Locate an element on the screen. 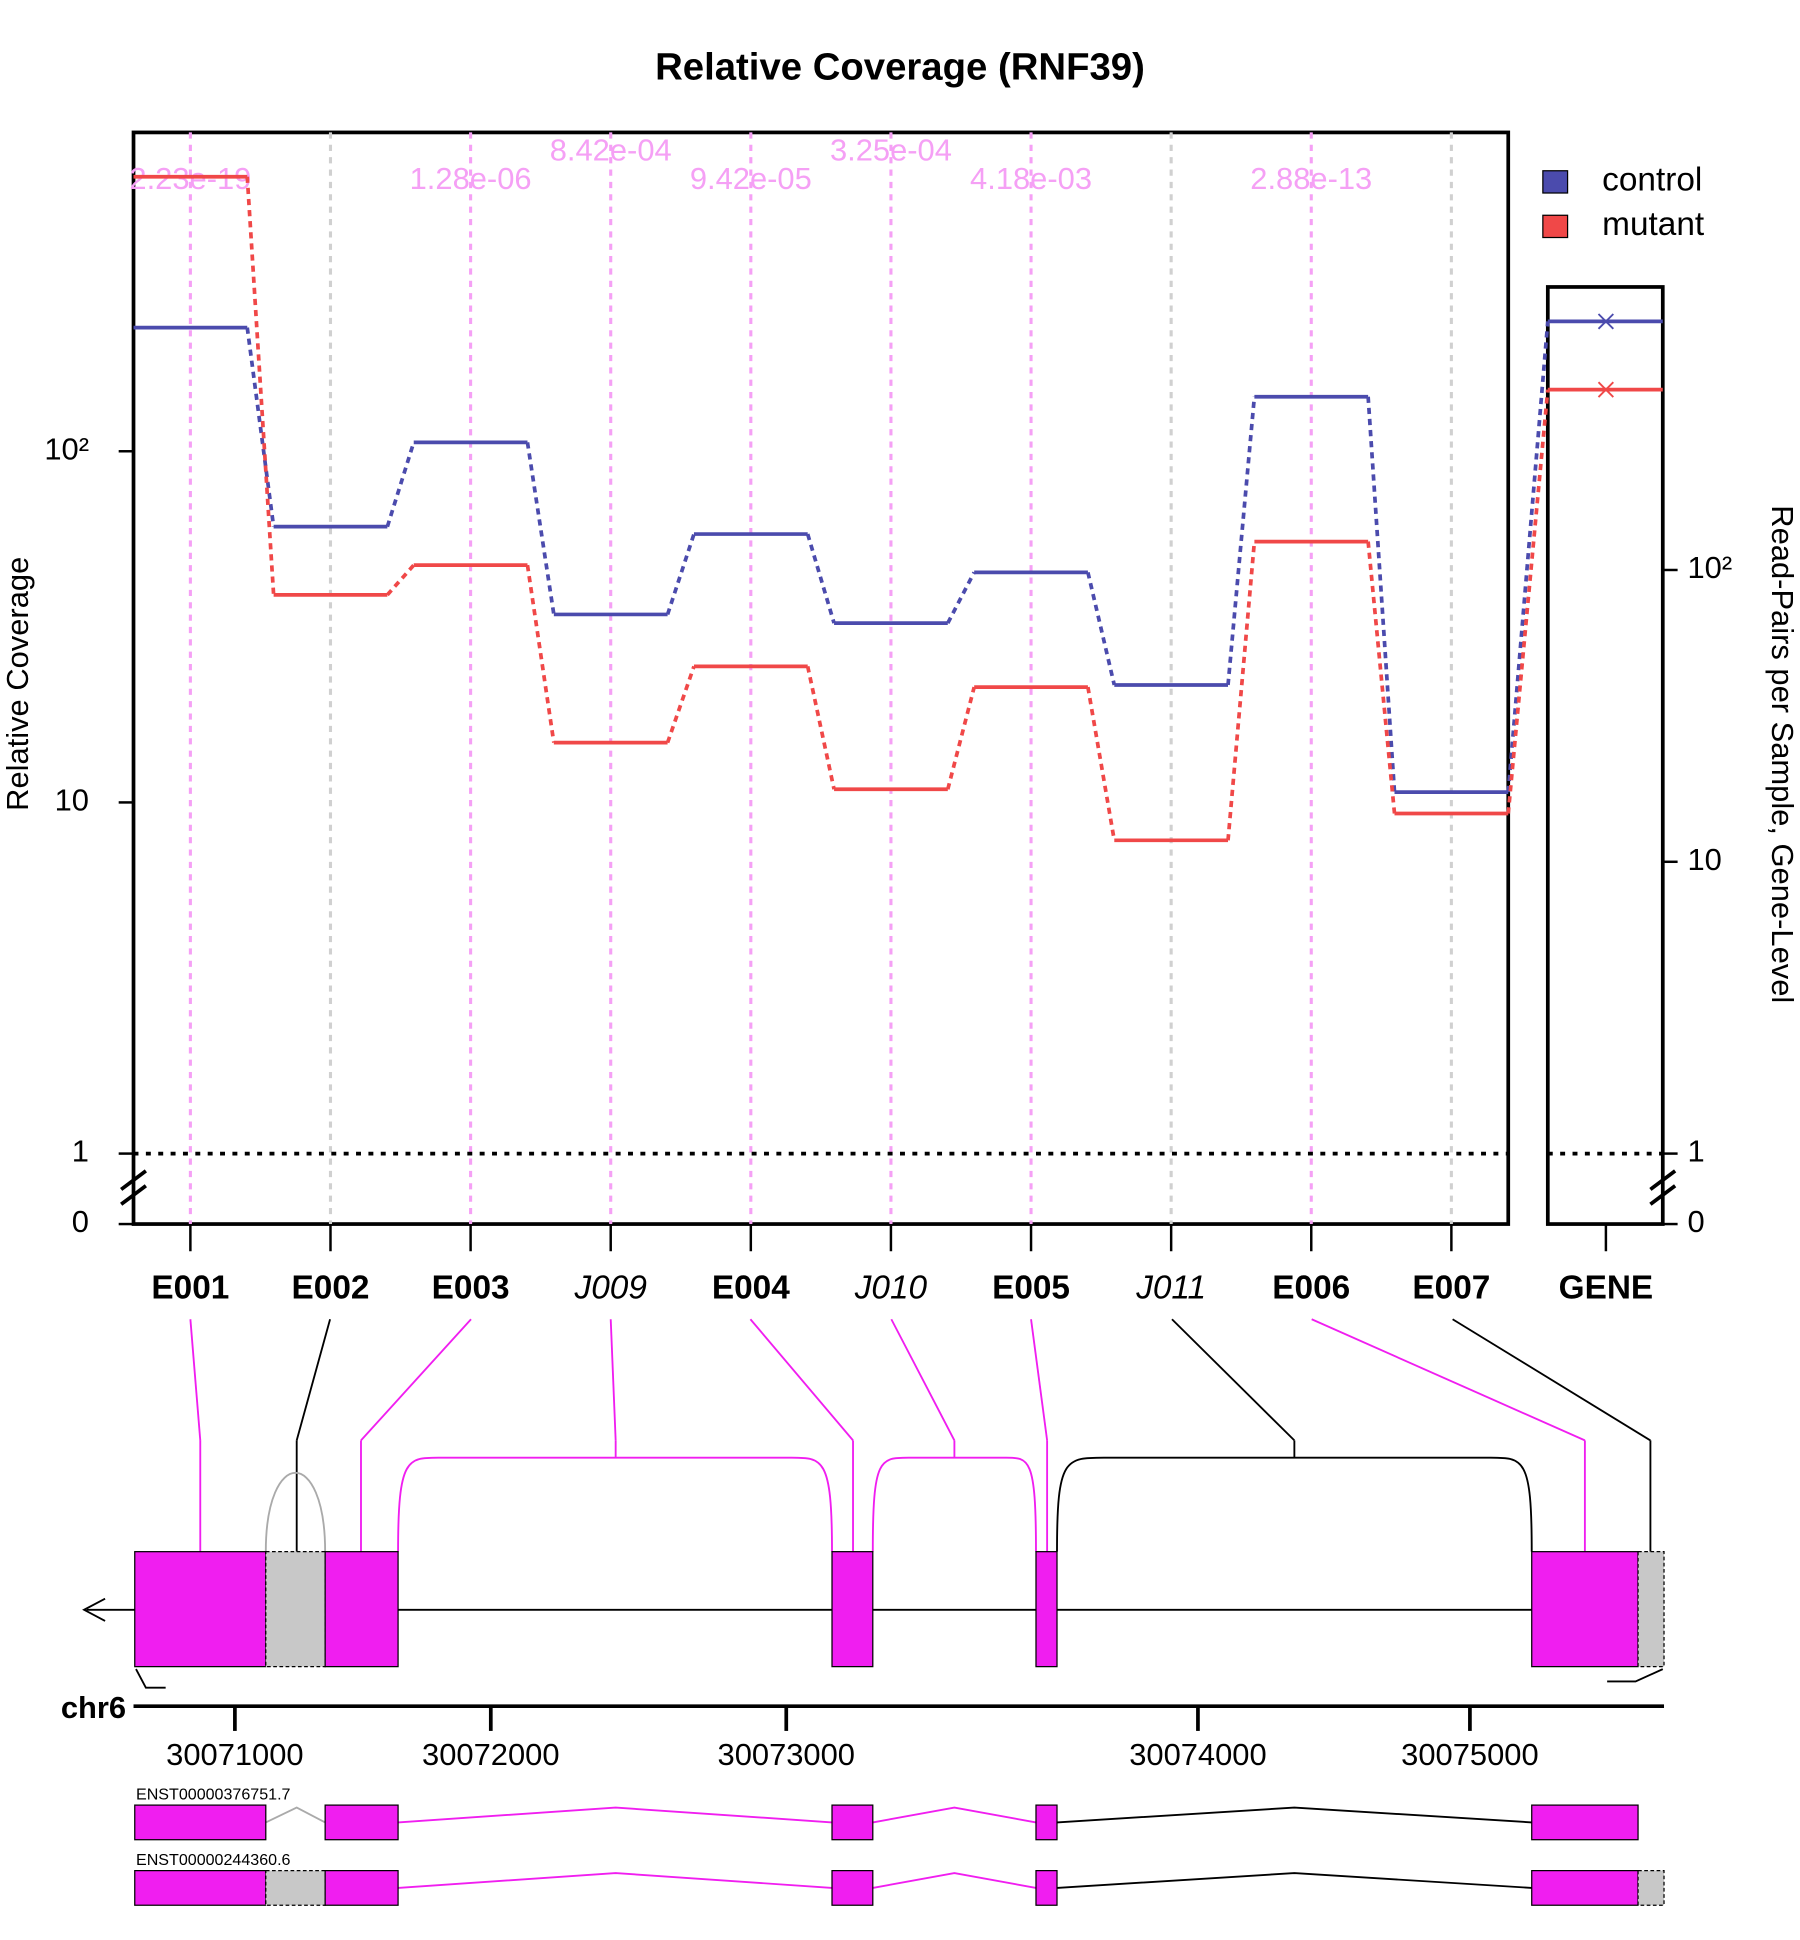 The height and width of the screenshot is (1940, 1800). y-axis-label: Relative Coverage is located at coordinates (17, 684).